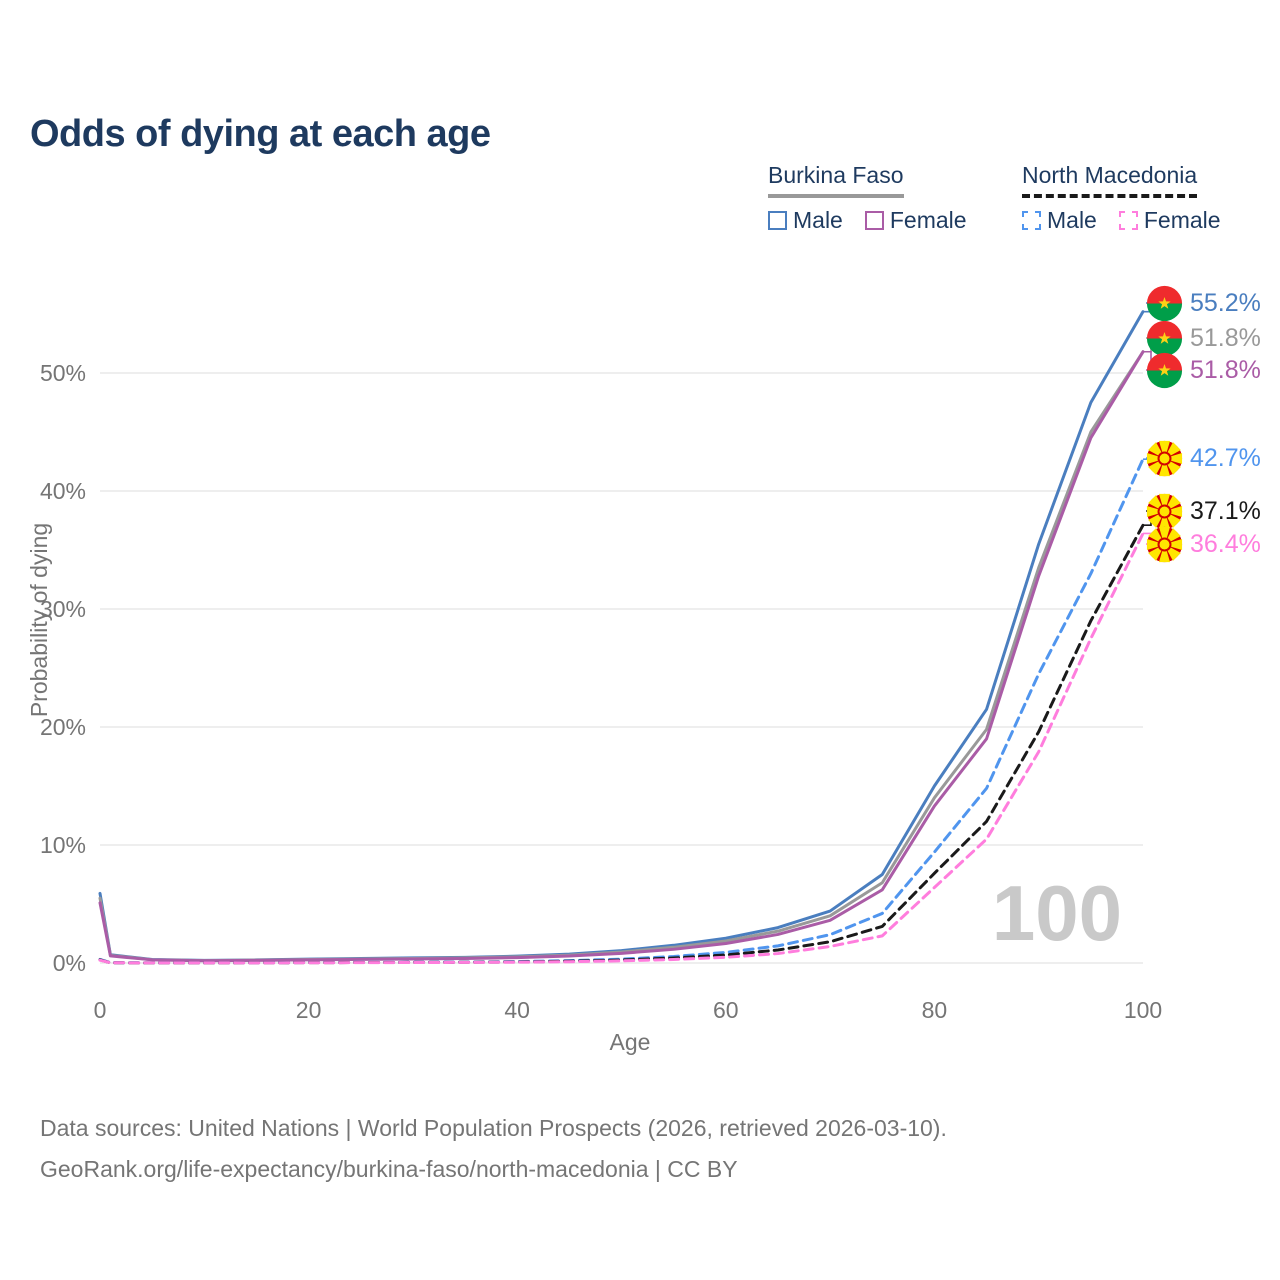 This screenshot has height=1280, width=1280. Describe the element at coordinates (1225, 543) in the screenshot. I see `end-value-nm-female: 36.4%` at that location.